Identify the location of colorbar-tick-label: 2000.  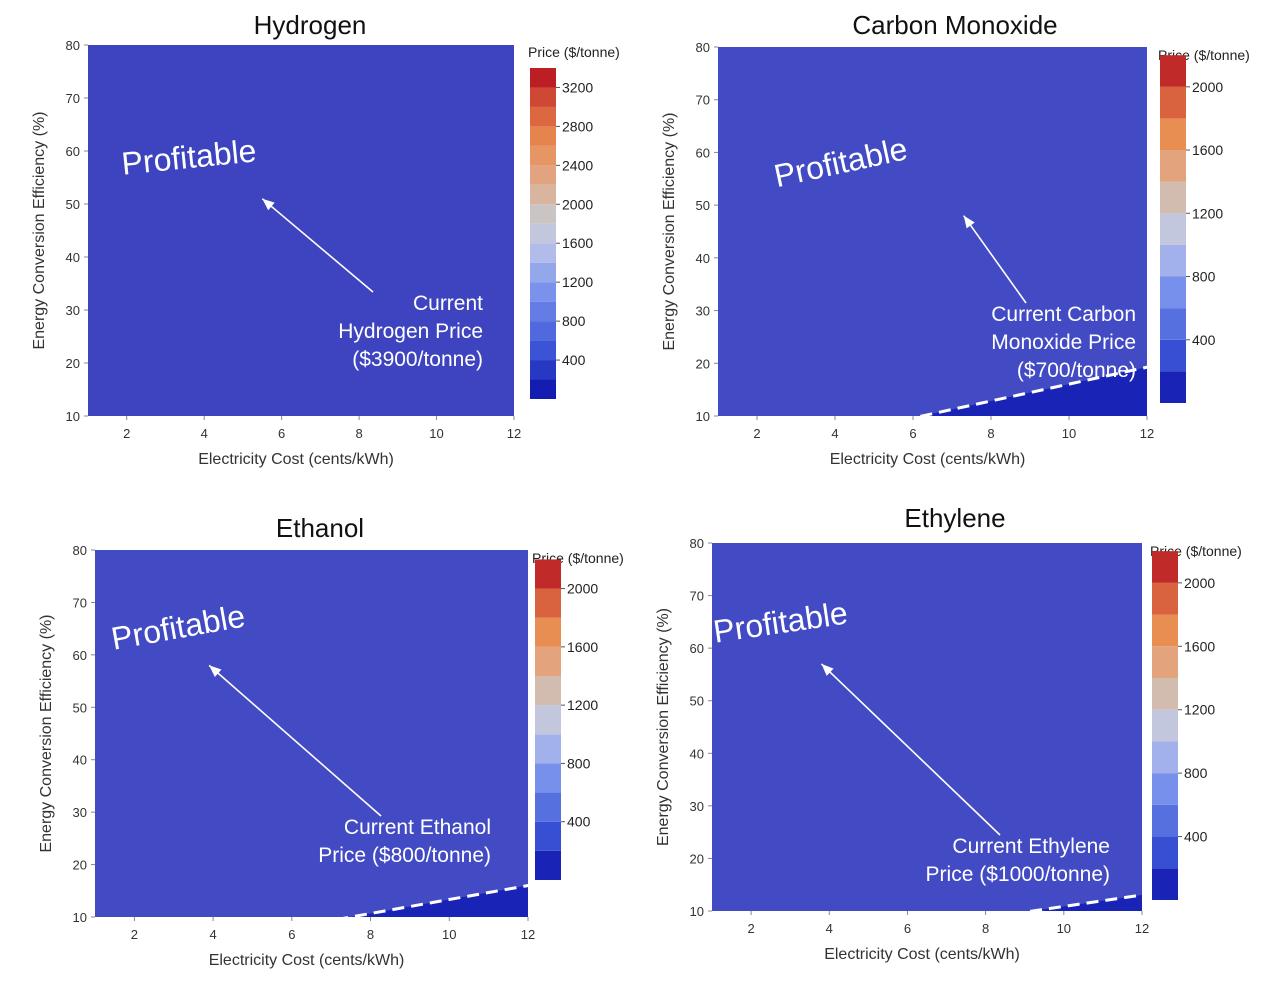
(1199, 583).